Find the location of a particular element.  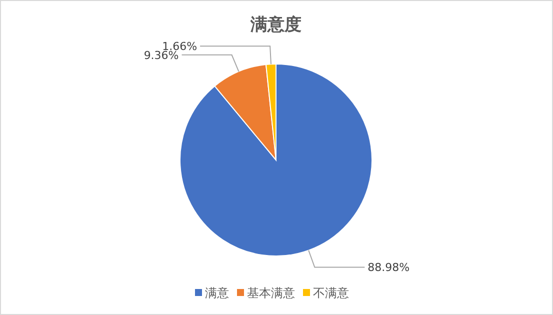

legend-label: 基本满意 is located at coordinates (271, 293).